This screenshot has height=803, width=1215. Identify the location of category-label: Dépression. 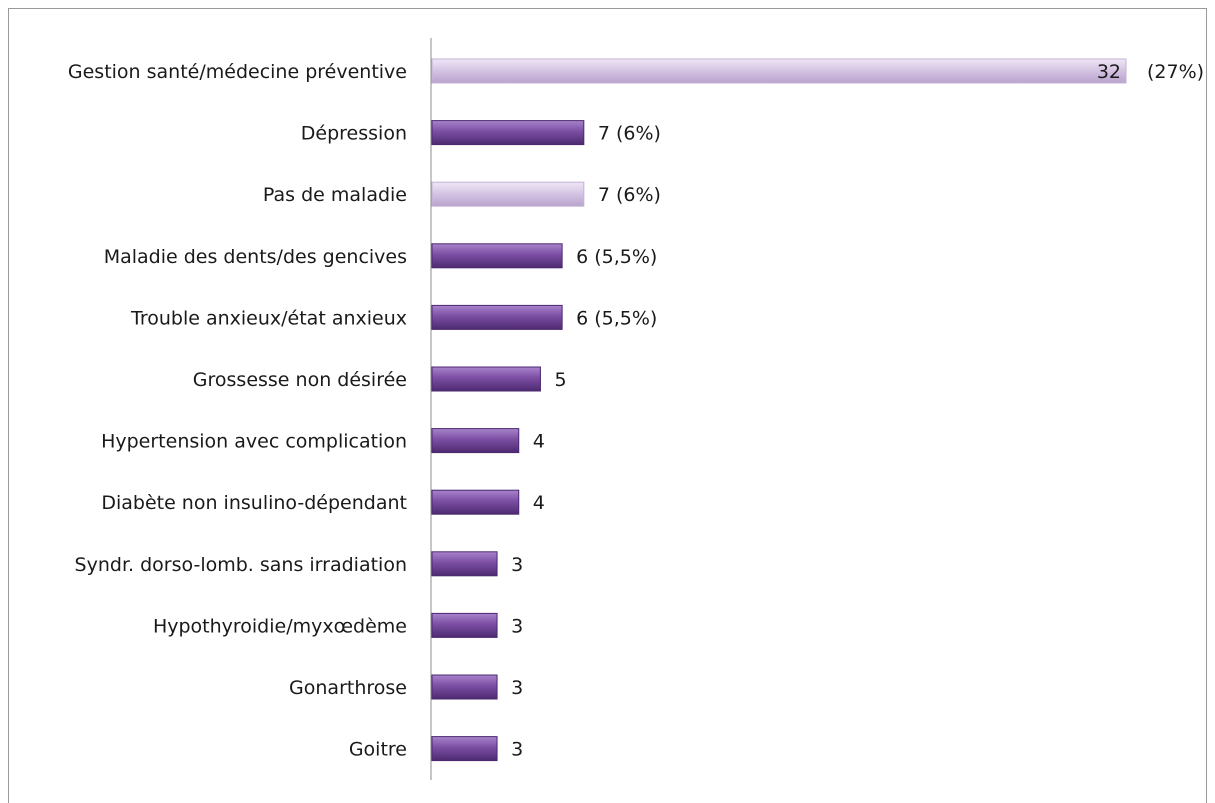
(354, 134).